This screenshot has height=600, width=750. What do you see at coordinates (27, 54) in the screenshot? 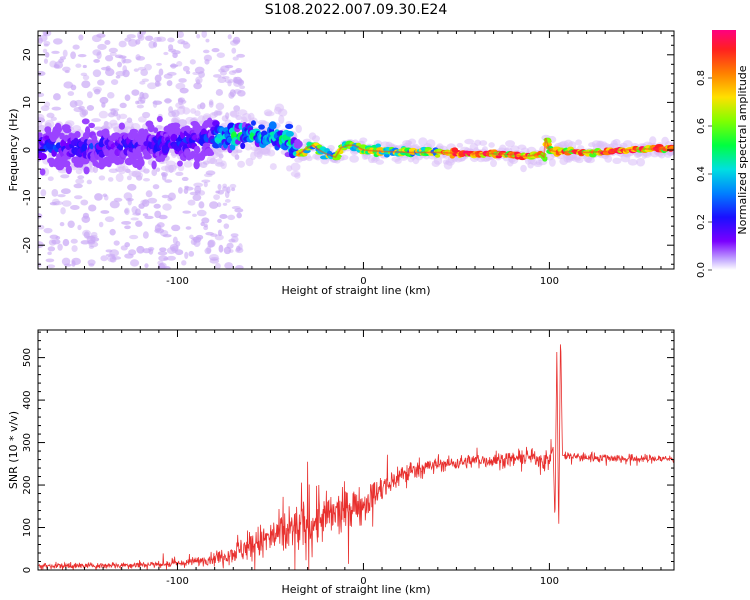
I see `spectrogram-y-tick-label: 20` at bounding box center [27, 54].